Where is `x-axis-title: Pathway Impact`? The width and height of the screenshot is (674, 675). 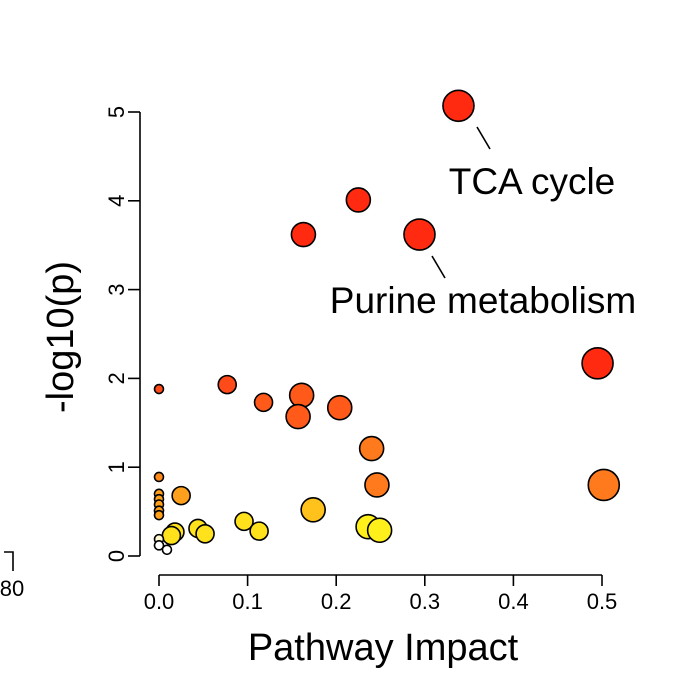 x-axis-title: Pathway Impact is located at coordinates (383, 648).